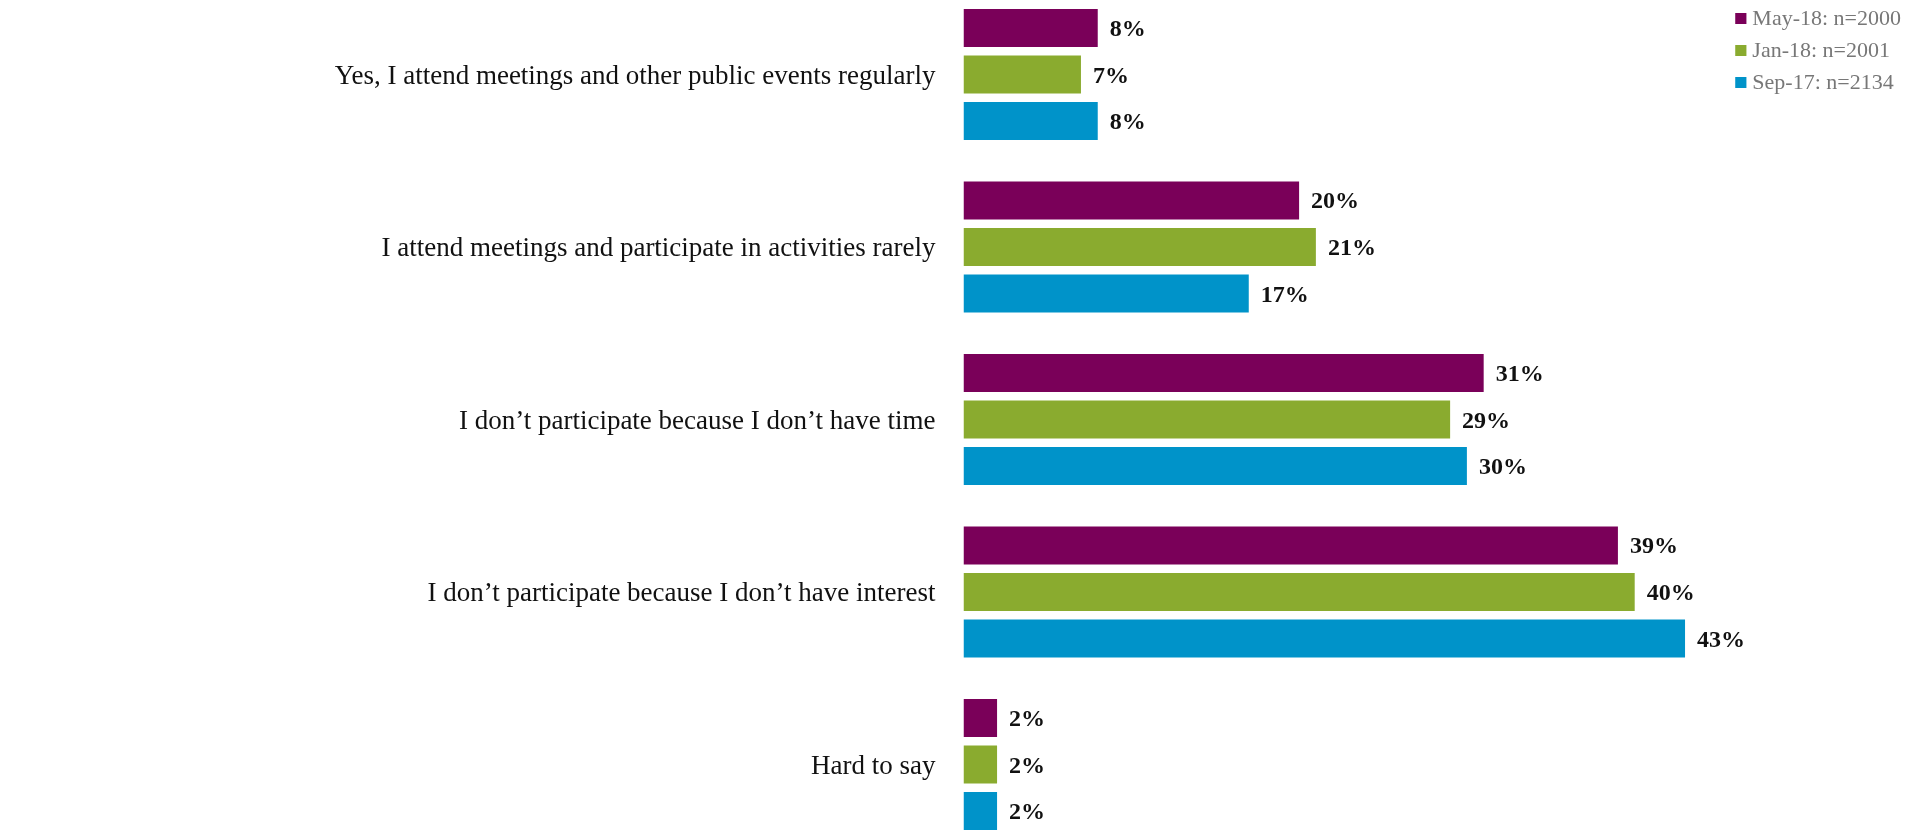 This screenshot has height=838, width=1911. I want to click on data-label: 40%, so click(1670, 592).